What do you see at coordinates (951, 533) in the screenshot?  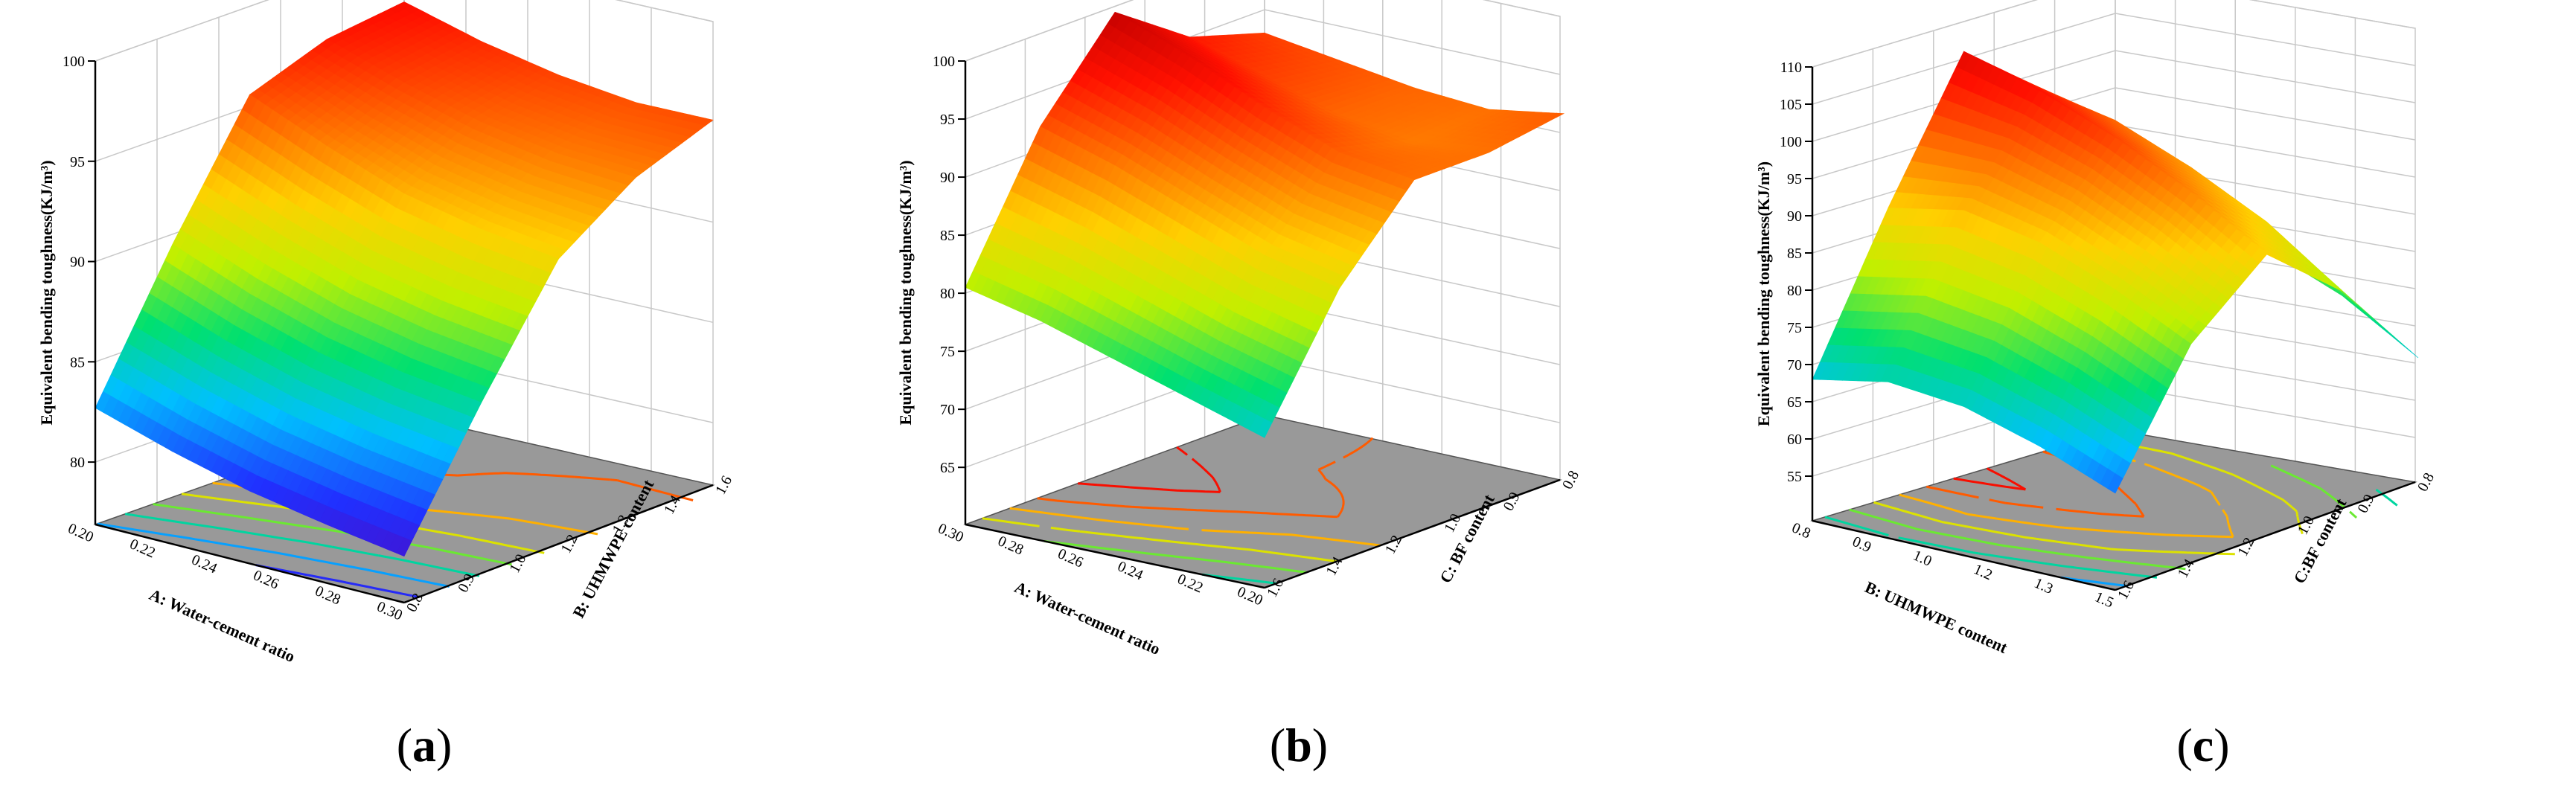 I see `x-tick-label: 0.30` at bounding box center [951, 533].